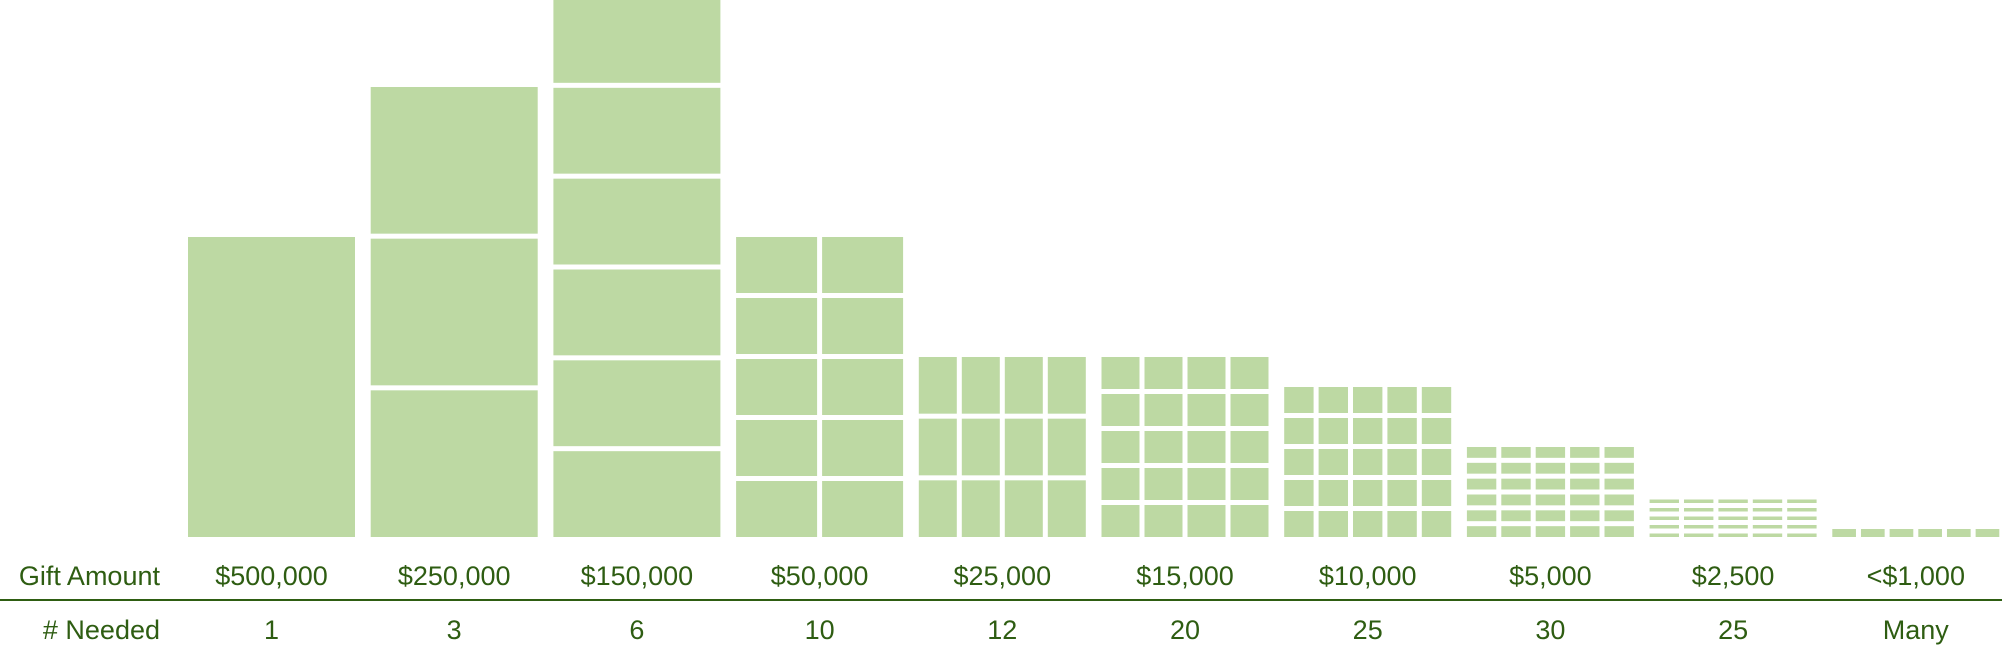 The width and height of the screenshot is (2002, 649). What do you see at coordinates (637, 576) in the screenshot?
I see `gift-amount-label: $150,000` at bounding box center [637, 576].